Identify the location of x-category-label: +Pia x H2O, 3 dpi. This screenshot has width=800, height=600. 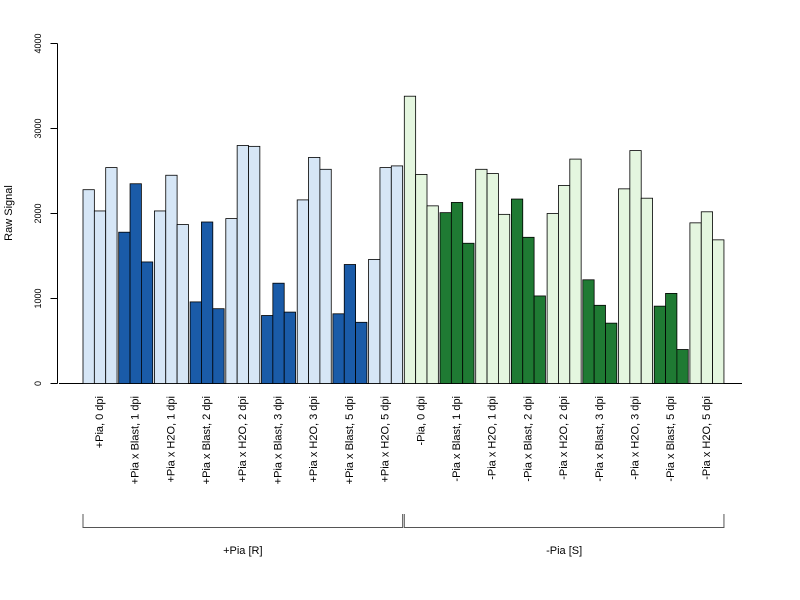
(314, 439).